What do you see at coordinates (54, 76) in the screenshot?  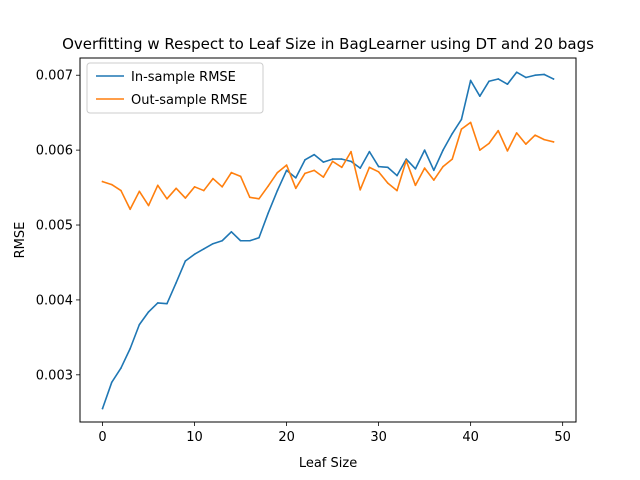 I see `y-tick-label: 0.007` at bounding box center [54, 76].